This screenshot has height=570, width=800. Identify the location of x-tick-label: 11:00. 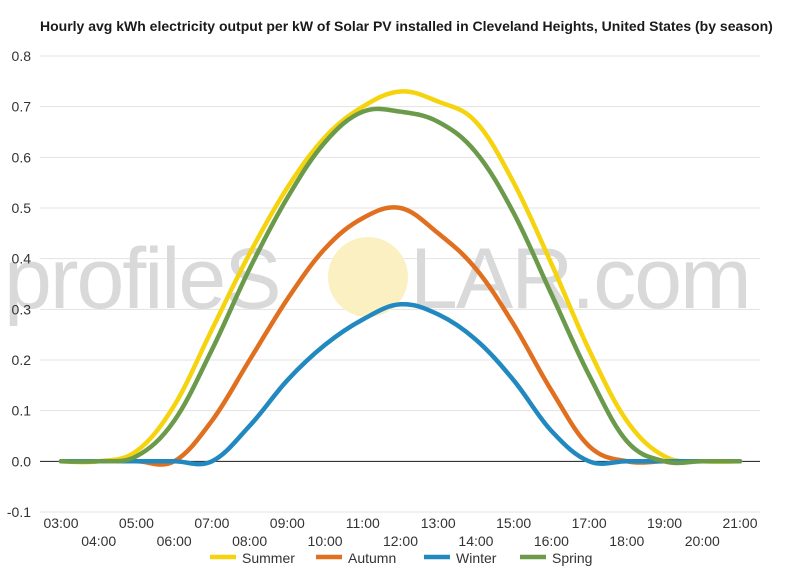
(363, 523).